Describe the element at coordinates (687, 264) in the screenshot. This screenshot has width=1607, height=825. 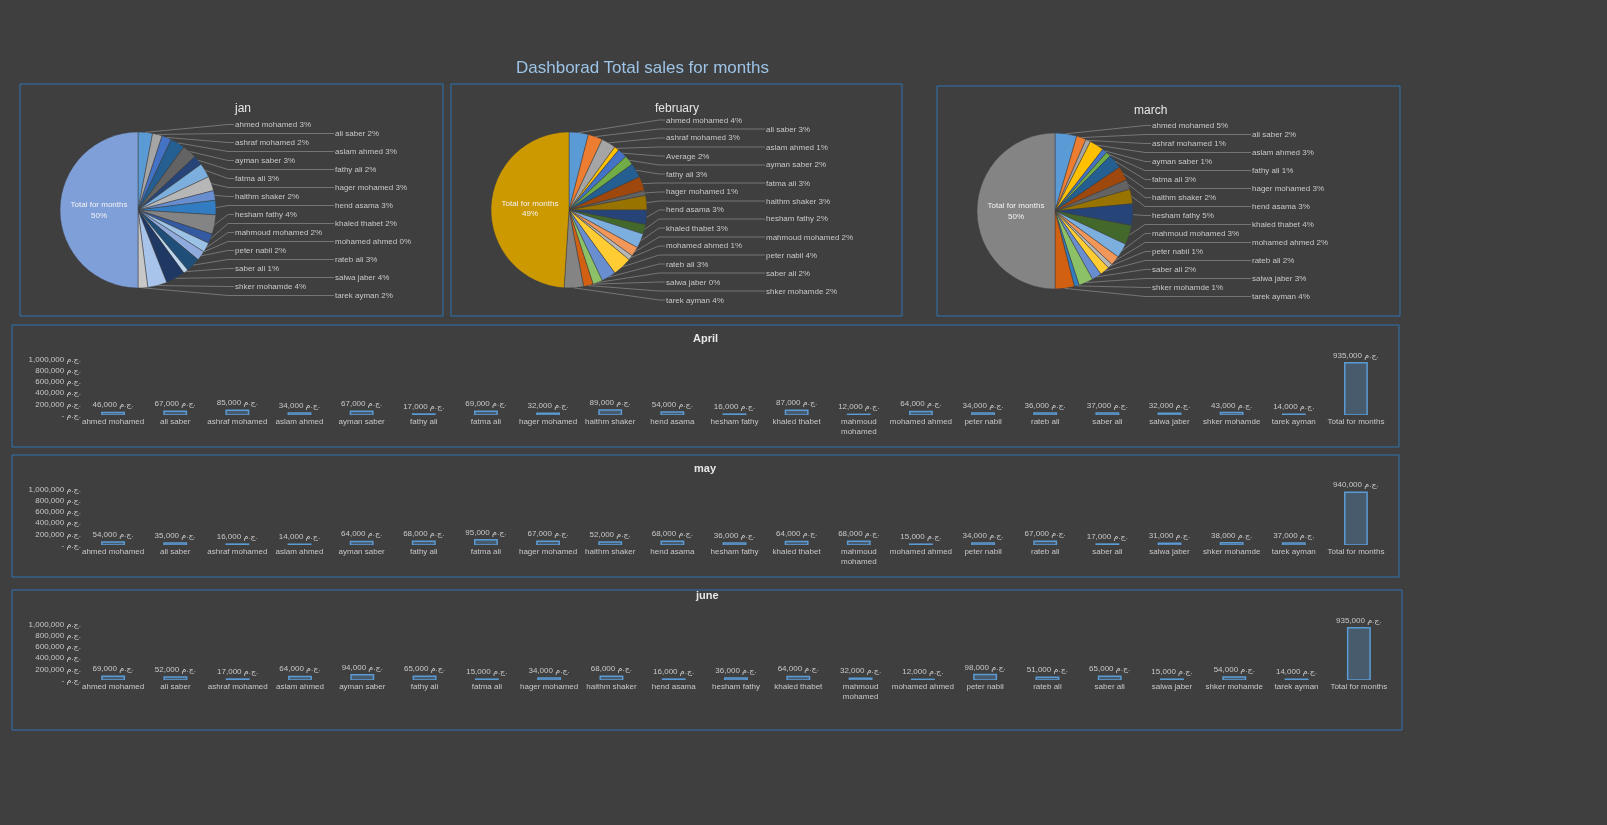
I see `slice-label: rateb ali 3%` at that location.